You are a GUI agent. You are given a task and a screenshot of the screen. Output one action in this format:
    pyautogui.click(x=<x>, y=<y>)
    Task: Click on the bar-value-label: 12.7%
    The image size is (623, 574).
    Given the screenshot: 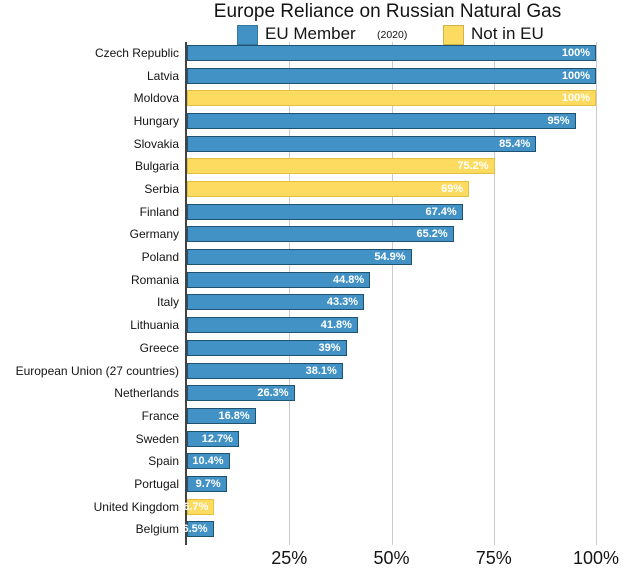 What is the action you would take?
    pyautogui.click(x=217, y=438)
    